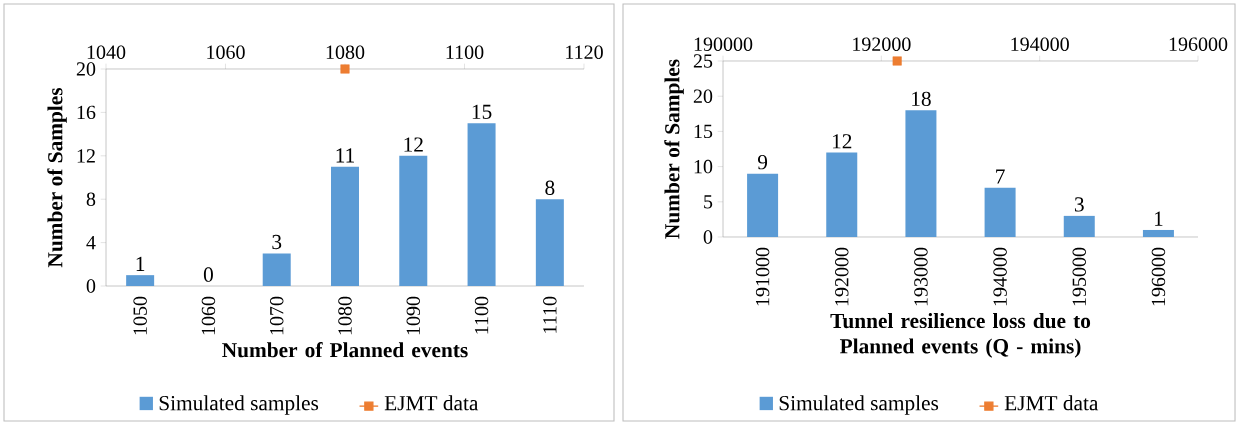 The image size is (1239, 425). What do you see at coordinates (960, 335) in the screenshot?
I see `x-axis-title: Tunnel resilience loss due to Planned events (Q - mins)` at bounding box center [960, 335].